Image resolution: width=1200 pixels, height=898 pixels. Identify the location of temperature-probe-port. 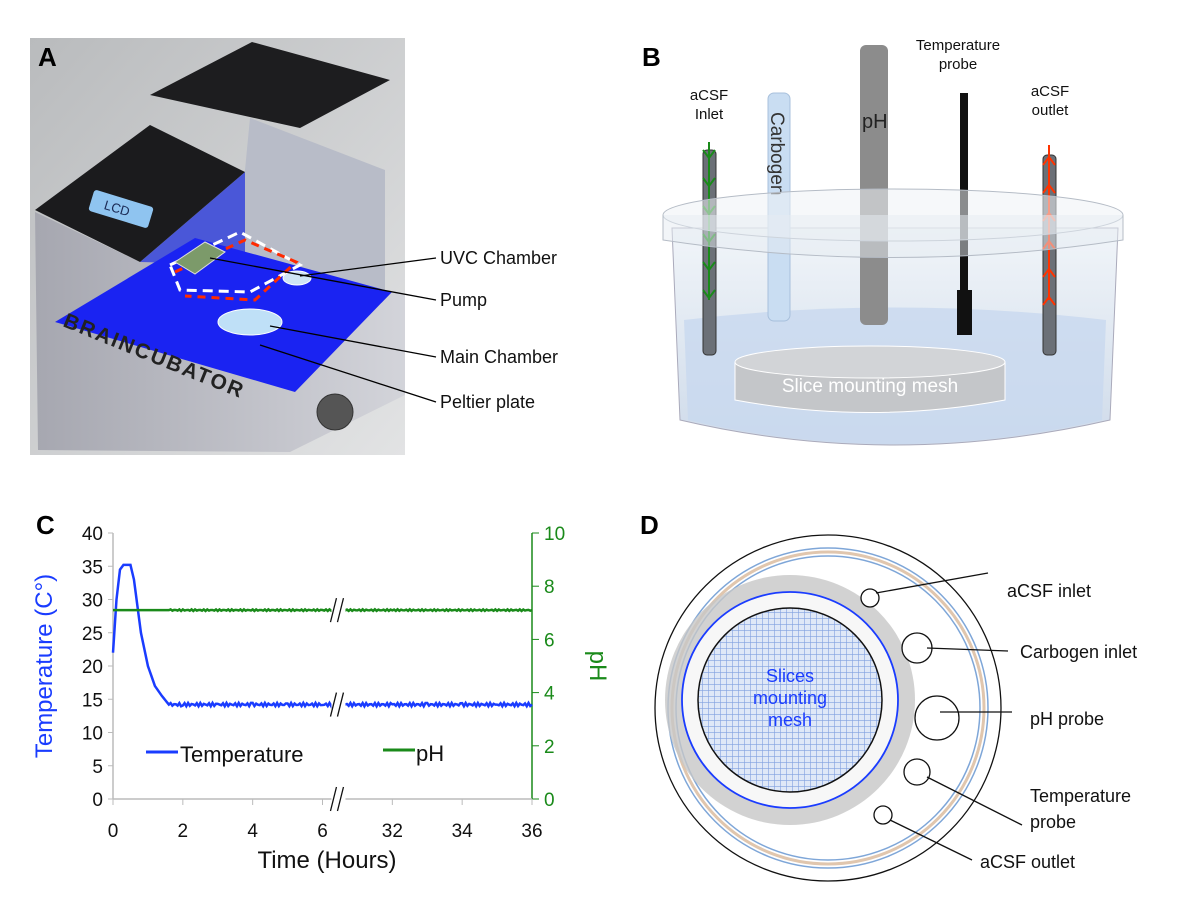
(917, 772).